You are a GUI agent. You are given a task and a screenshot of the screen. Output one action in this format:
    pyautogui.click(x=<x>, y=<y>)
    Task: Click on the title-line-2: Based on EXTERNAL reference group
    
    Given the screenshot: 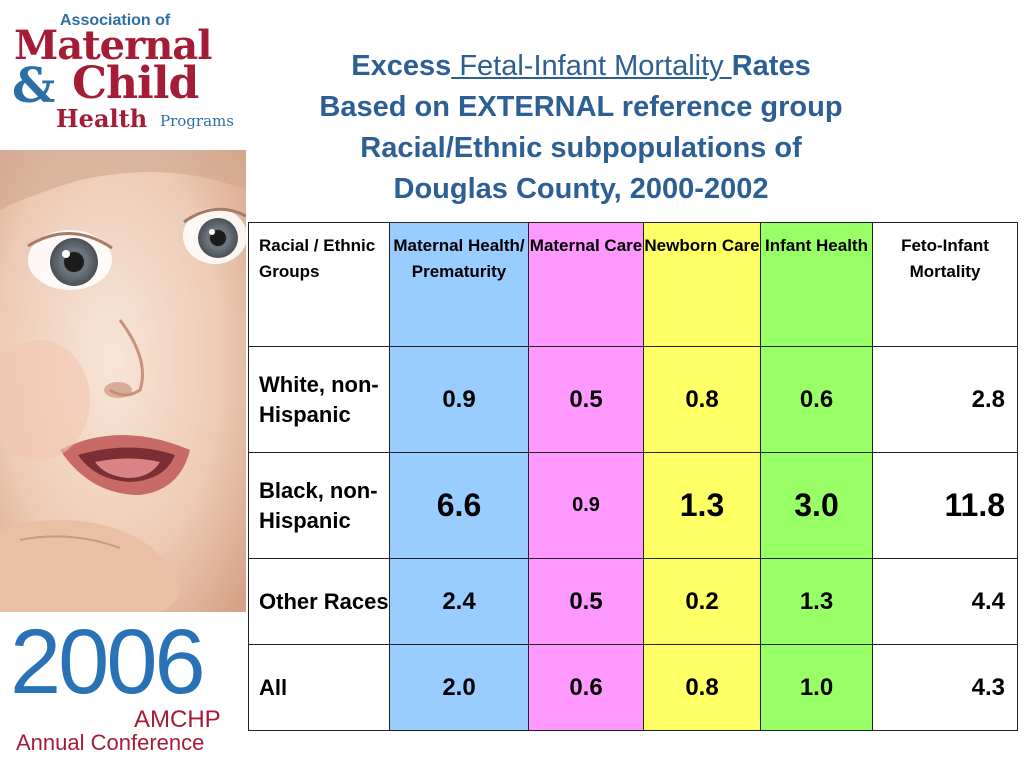 What is the action you would take?
    pyautogui.click(x=581, y=107)
    